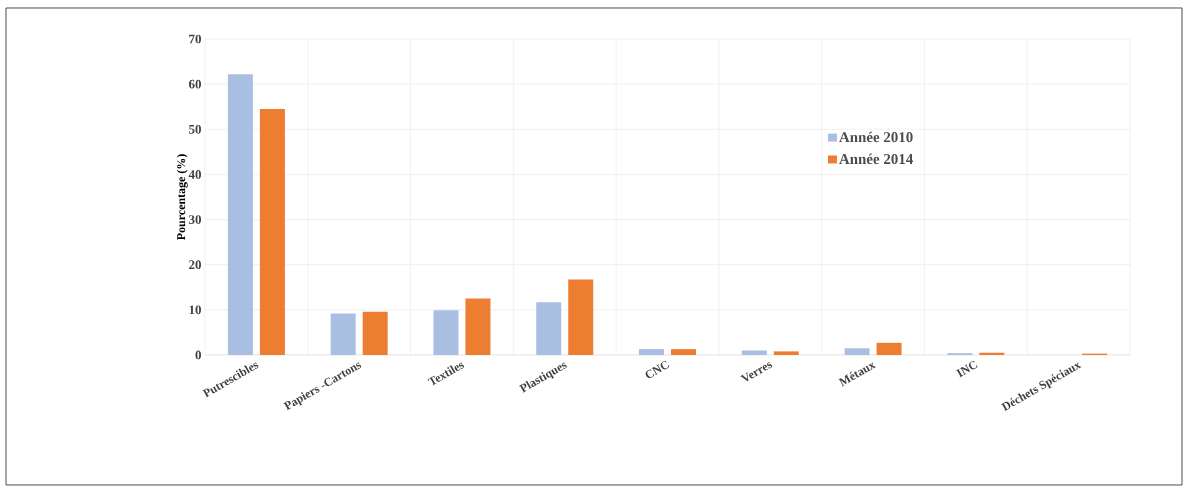 Image resolution: width=1188 pixels, height=490 pixels. What do you see at coordinates (198, 355) in the screenshot?
I see `y-tick-label: 0` at bounding box center [198, 355].